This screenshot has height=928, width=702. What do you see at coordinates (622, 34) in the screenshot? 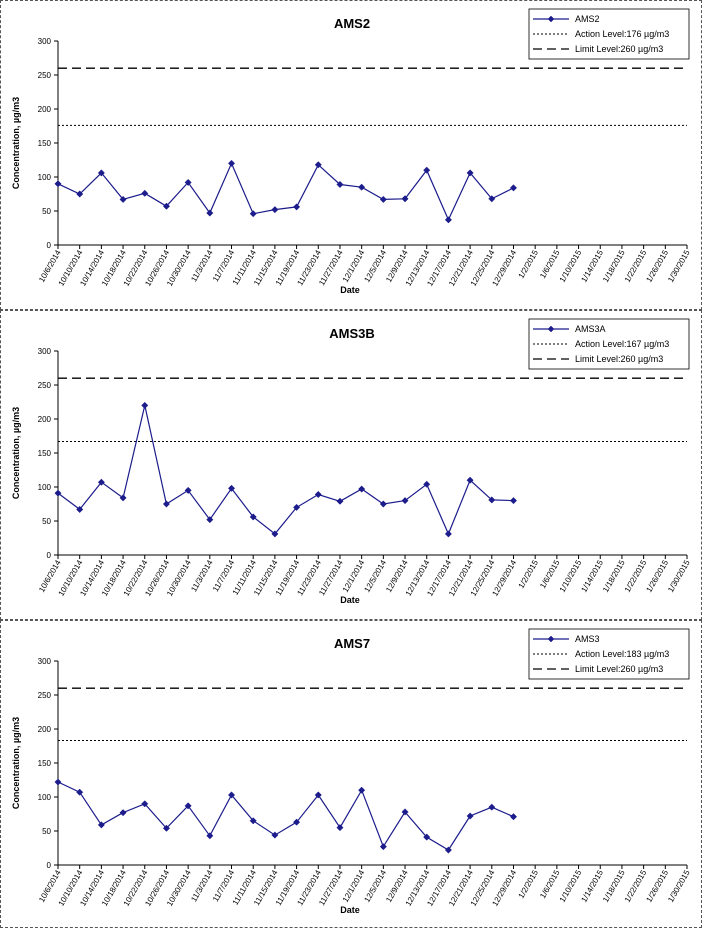
I see `legend-action-label: Action Level:176 µg/m3` at bounding box center [622, 34].